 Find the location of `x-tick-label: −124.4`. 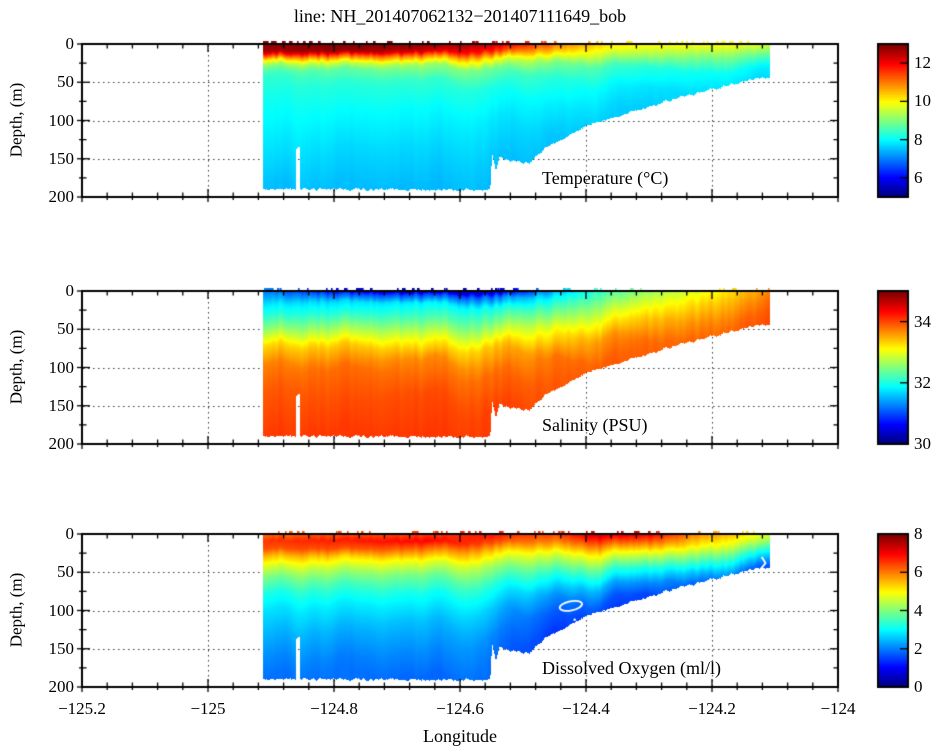

x-tick-label: −124.4 is located at coordinates (586, 708).